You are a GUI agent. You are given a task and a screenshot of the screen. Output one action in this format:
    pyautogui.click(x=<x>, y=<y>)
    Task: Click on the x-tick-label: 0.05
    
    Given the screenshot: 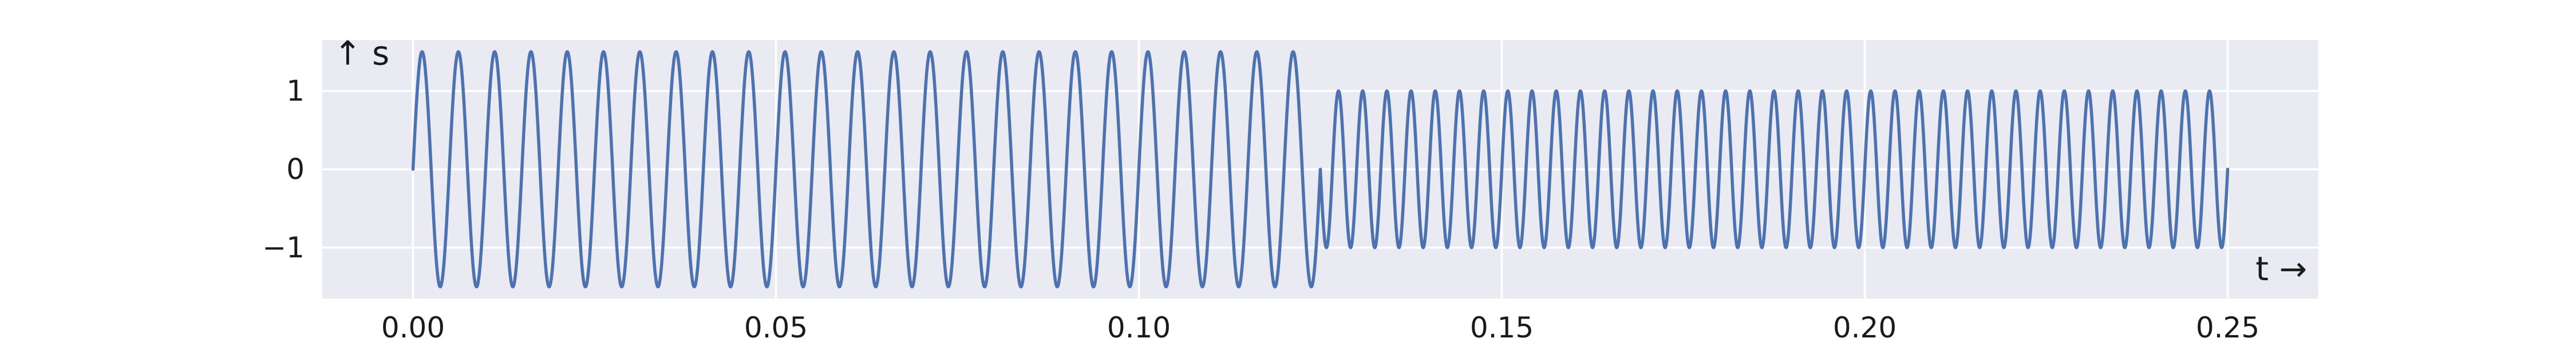 What is the action you would take?
    pyautogui.click(x=776, y=327)
    